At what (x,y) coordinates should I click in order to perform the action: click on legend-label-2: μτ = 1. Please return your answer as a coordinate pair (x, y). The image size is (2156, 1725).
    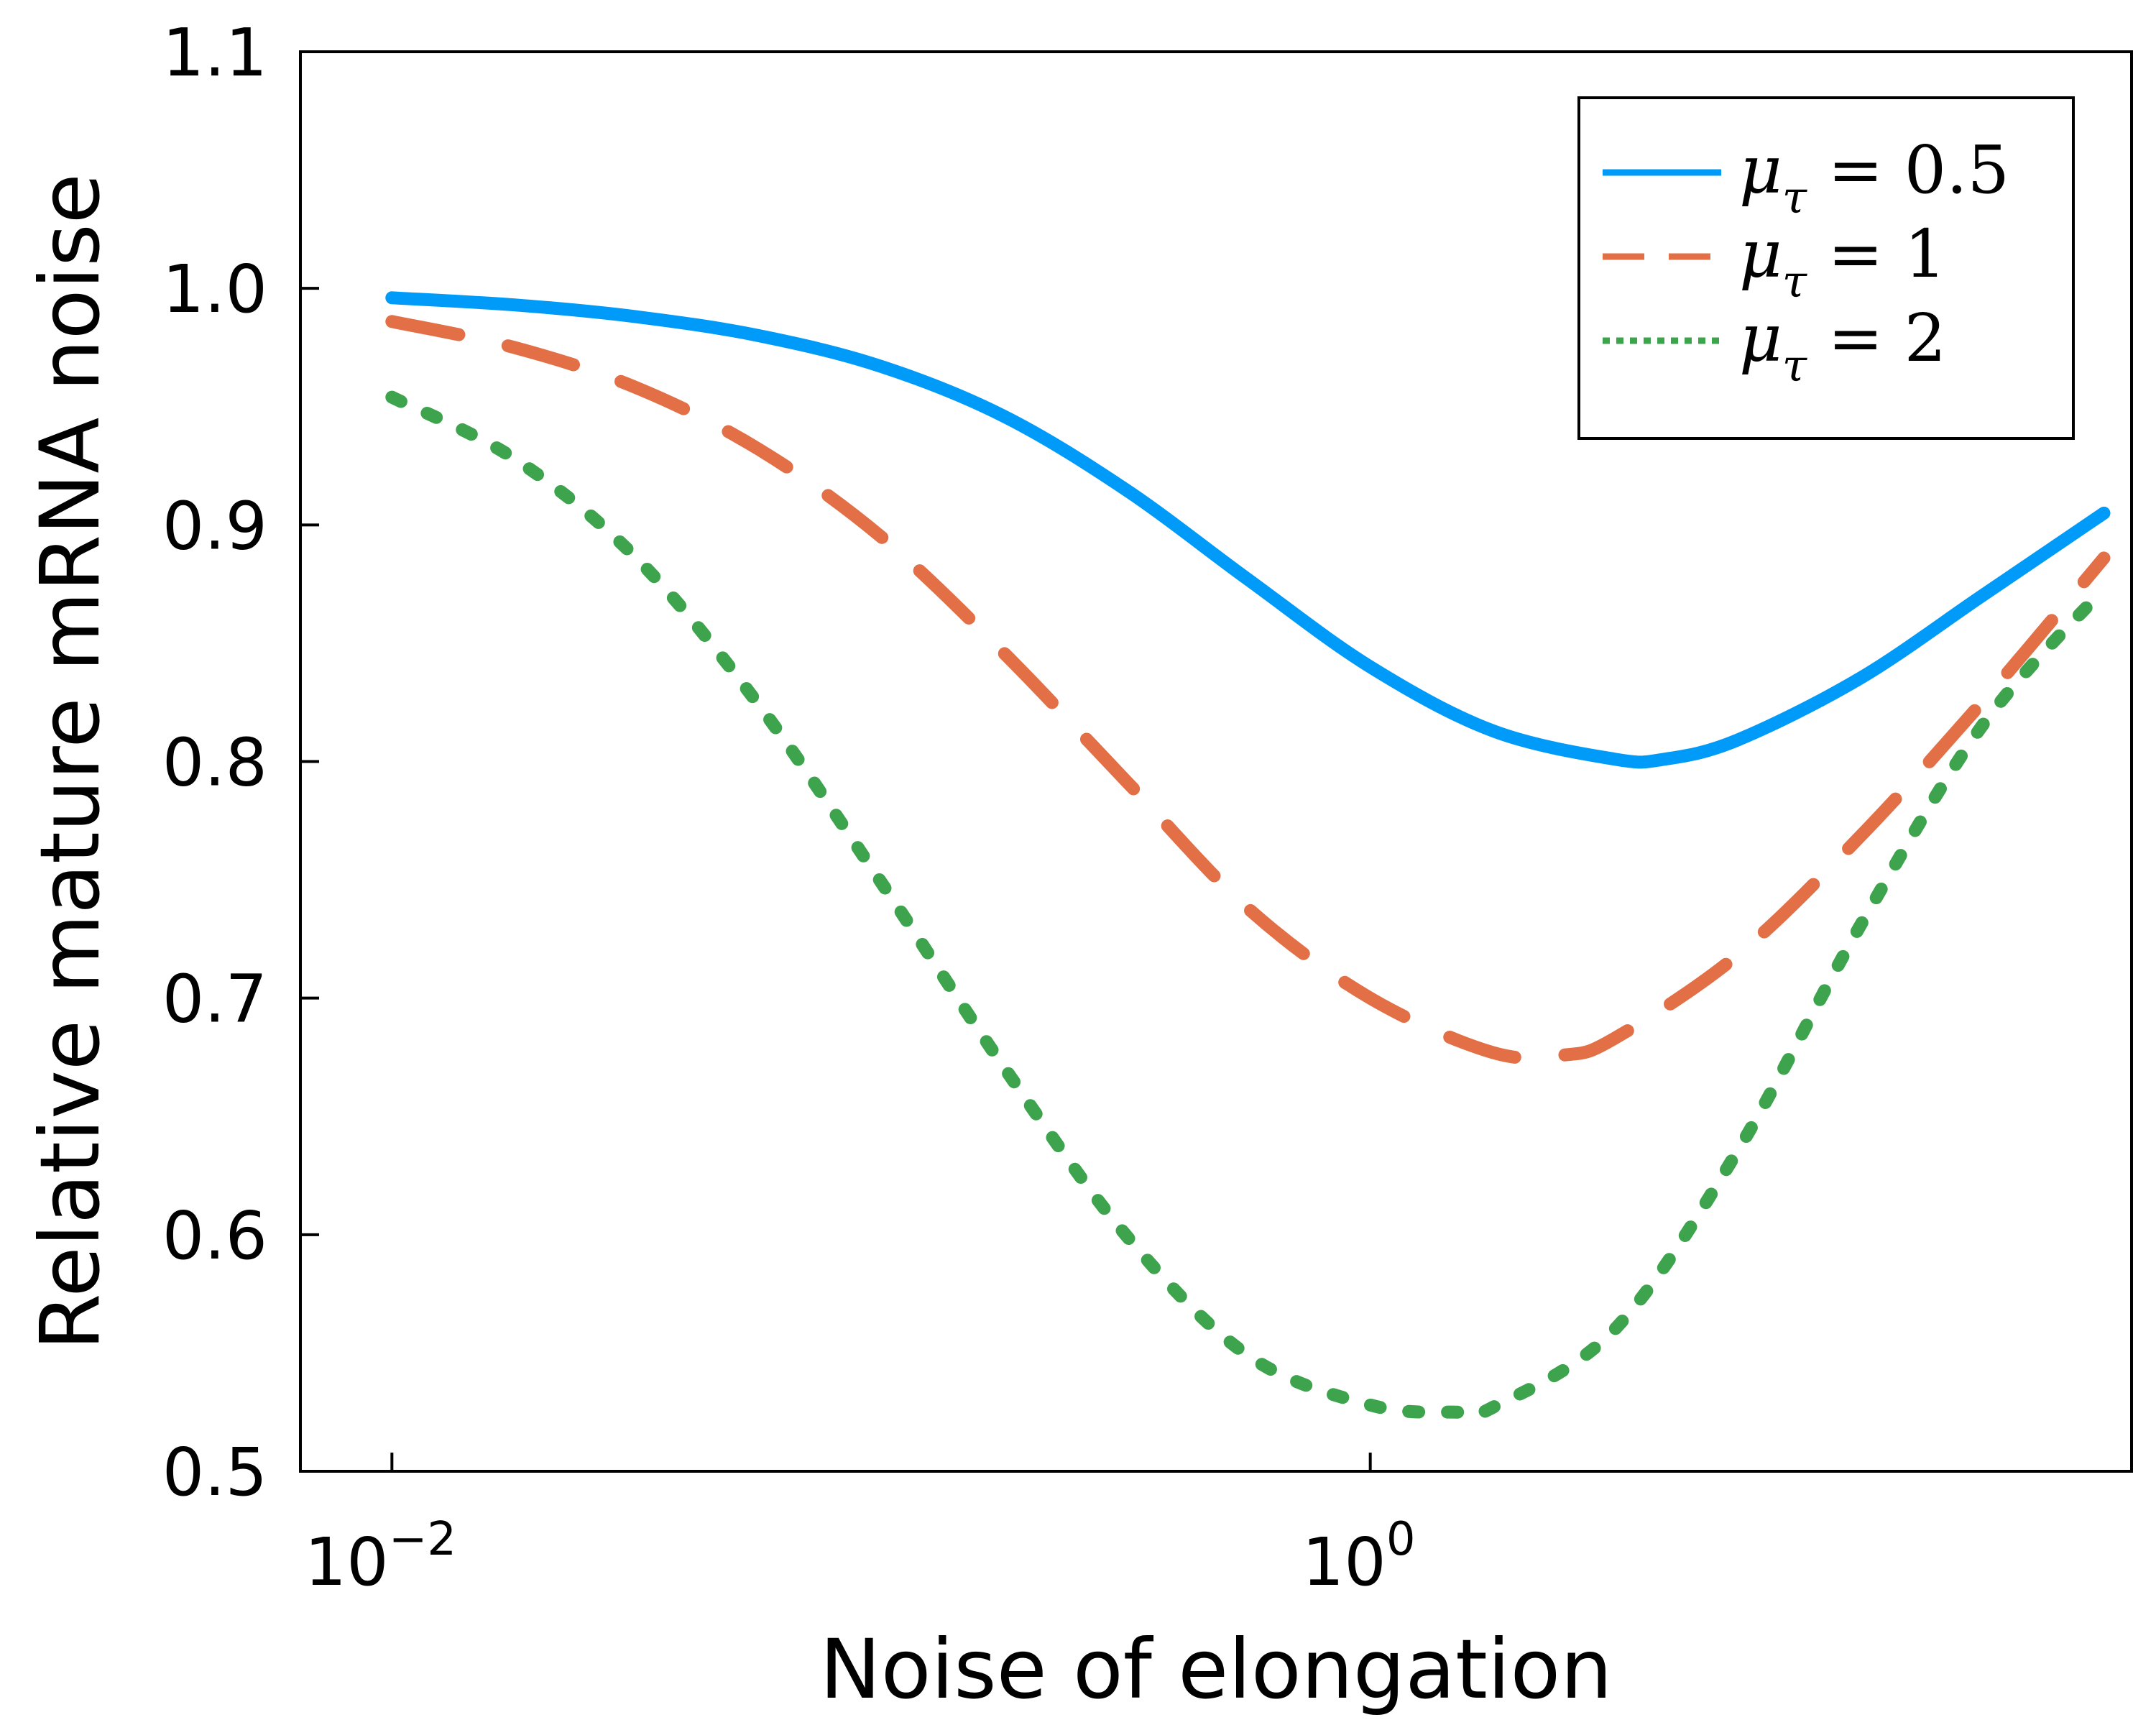
    Looking at the image, I should click on (1843, 262).